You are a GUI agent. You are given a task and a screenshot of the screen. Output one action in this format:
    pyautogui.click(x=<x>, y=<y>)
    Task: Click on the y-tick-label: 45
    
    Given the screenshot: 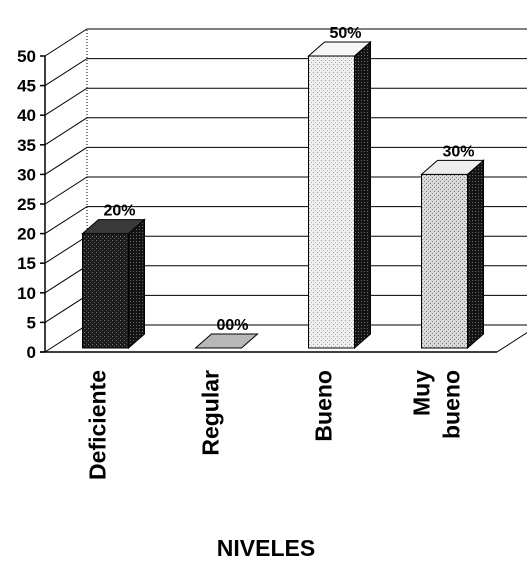 What is the action you would take?
    pyautogui.click(x=26, y=86)
    